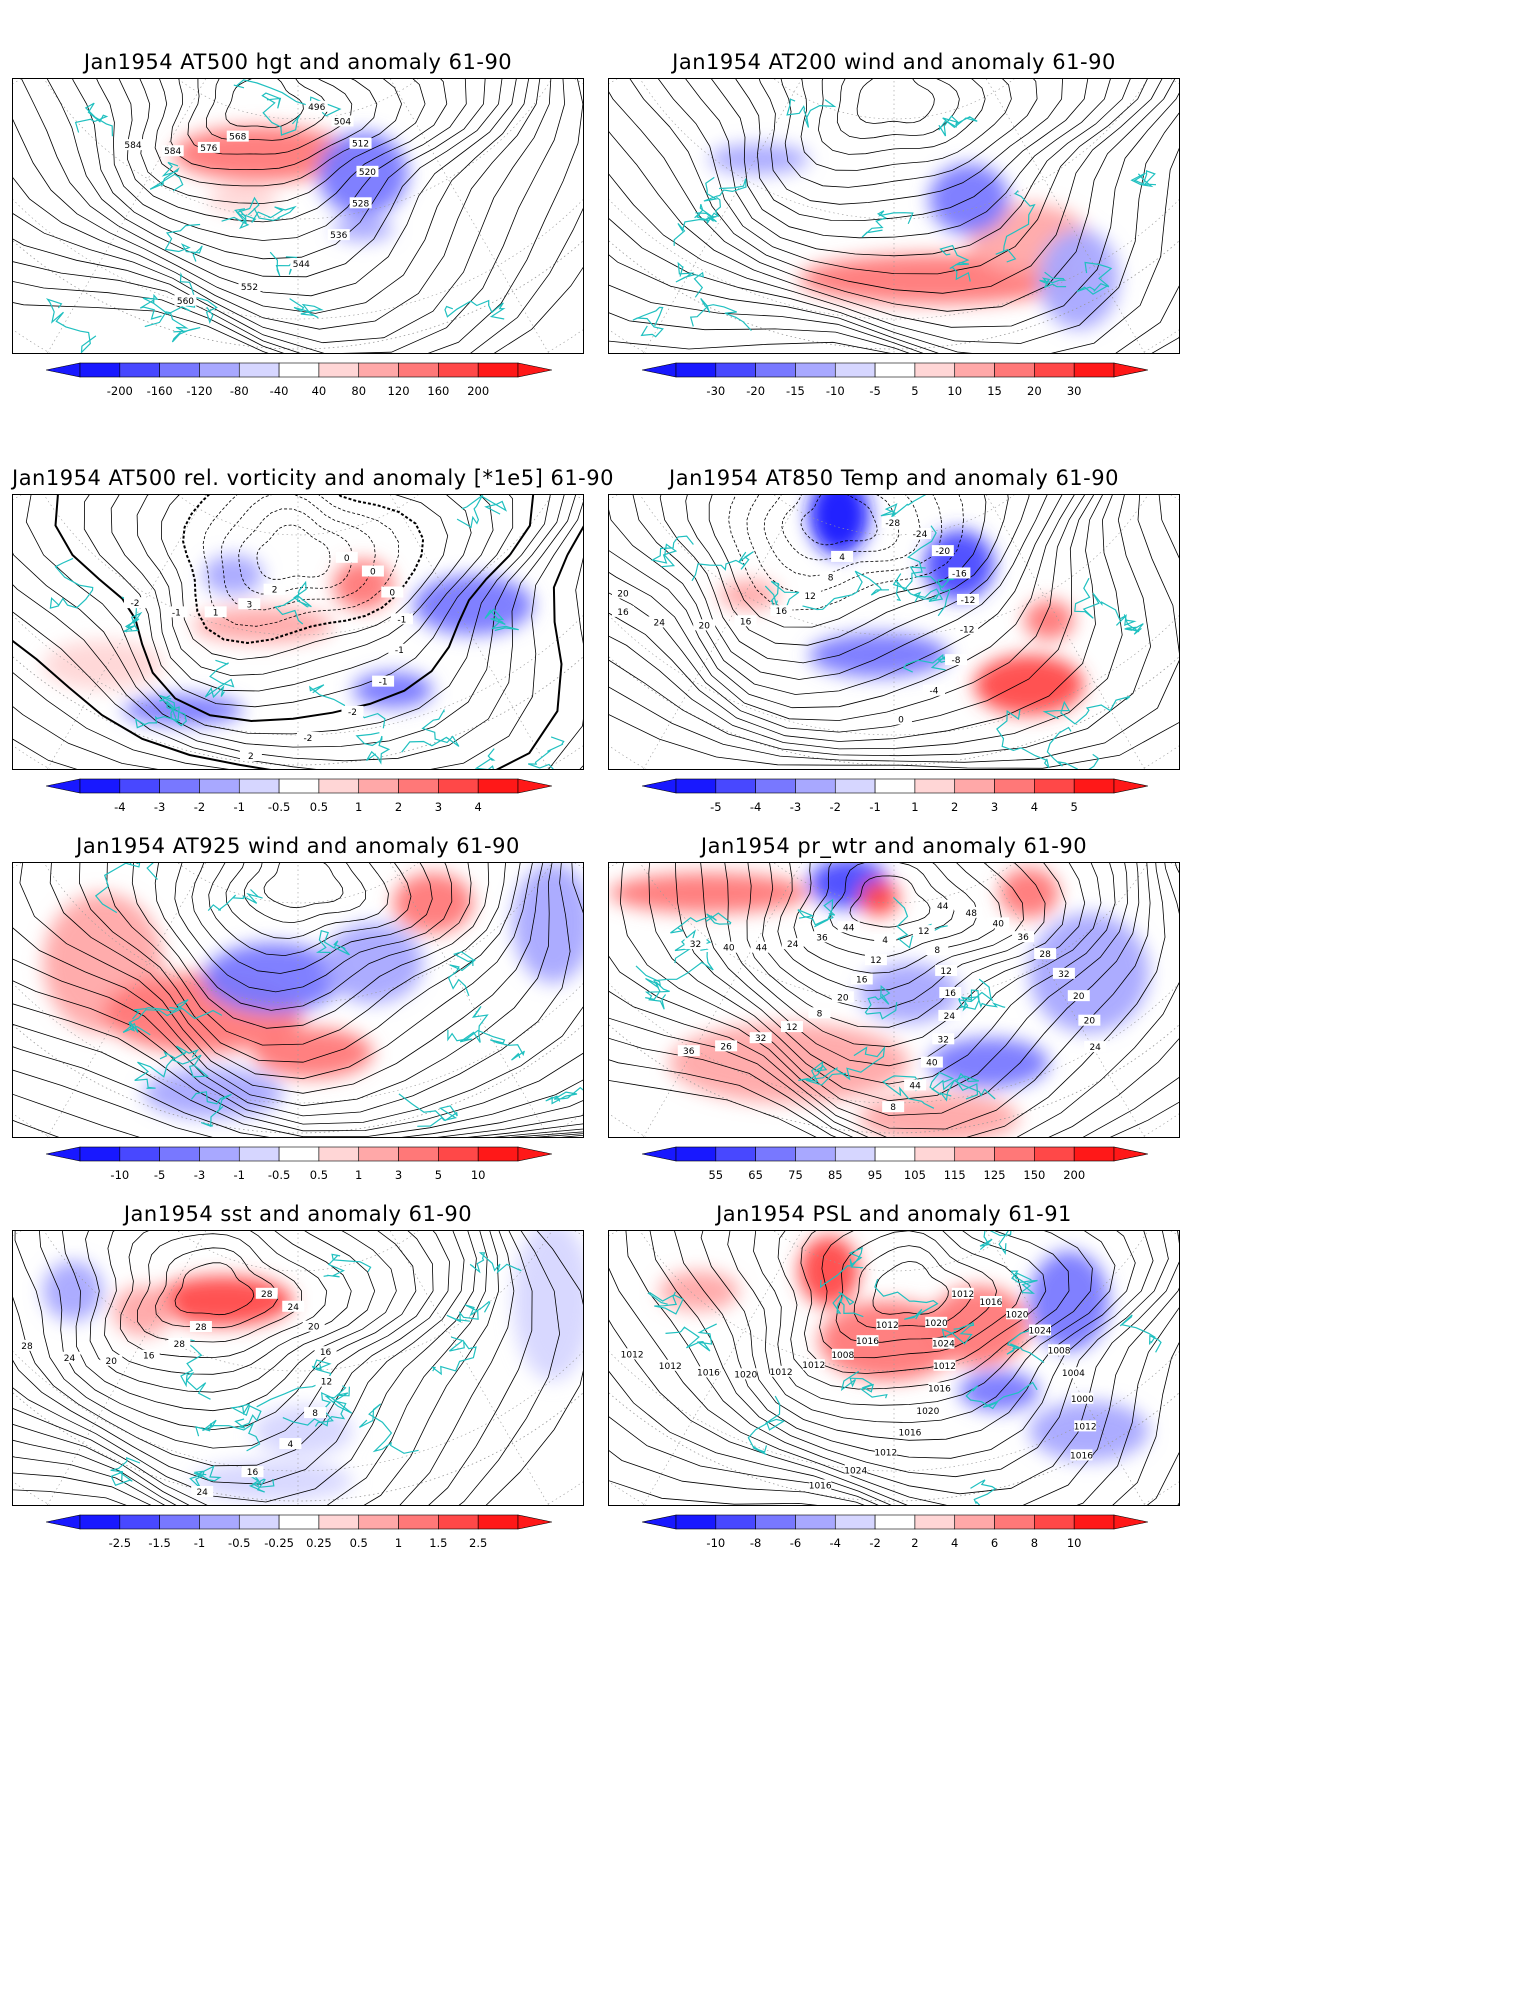 The height and width of the screenshot is (2000, 1520). I want to click on contour-label: 24, so click(202, 1493).